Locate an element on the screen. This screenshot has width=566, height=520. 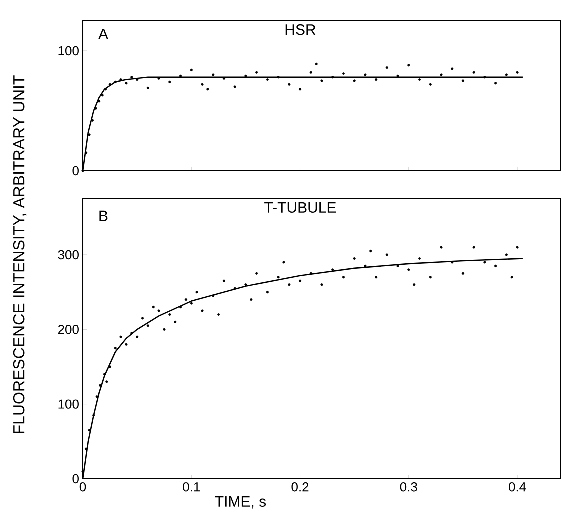
y-tick-label: 200 is located at coordinates (68, 329).